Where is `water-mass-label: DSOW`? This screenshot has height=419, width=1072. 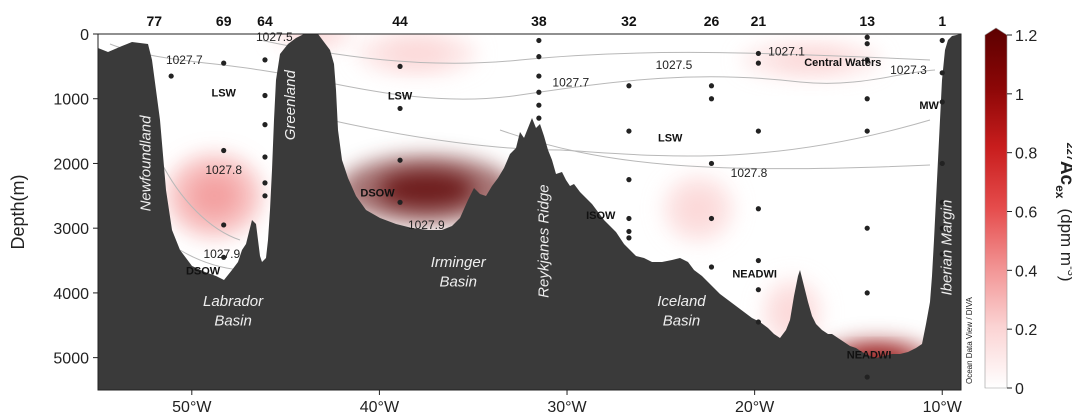
water-mass-label: DSOW is located at coordinates (377, 194).